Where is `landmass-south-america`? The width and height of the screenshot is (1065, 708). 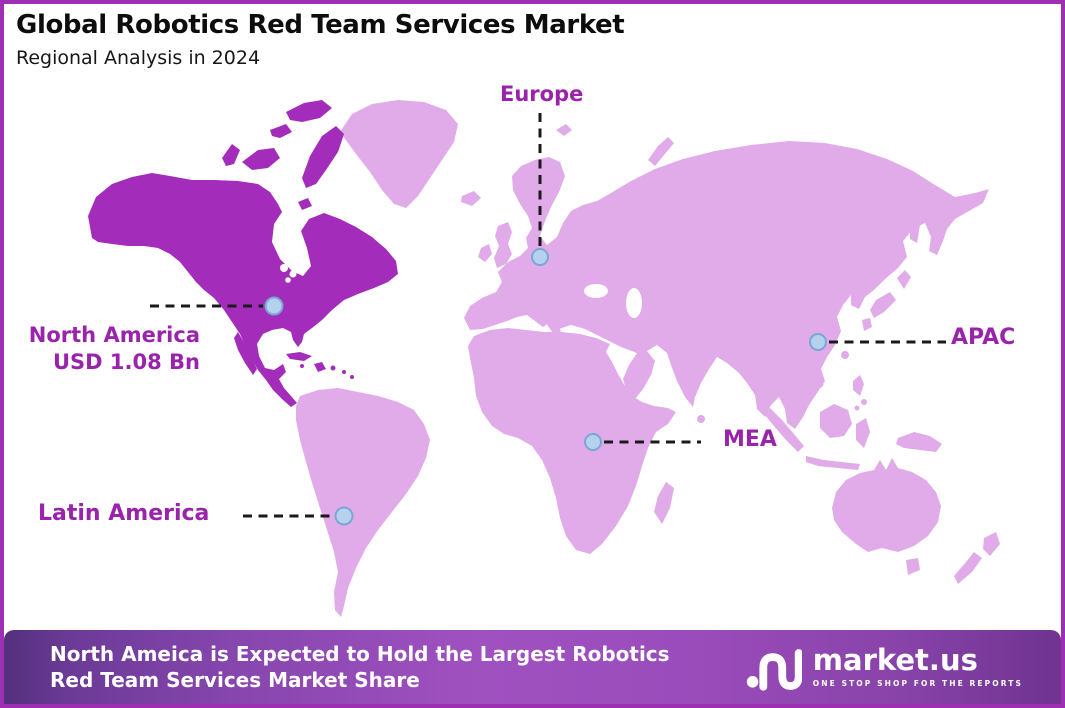
landmass-south-america is located at coordinates (363, 502).